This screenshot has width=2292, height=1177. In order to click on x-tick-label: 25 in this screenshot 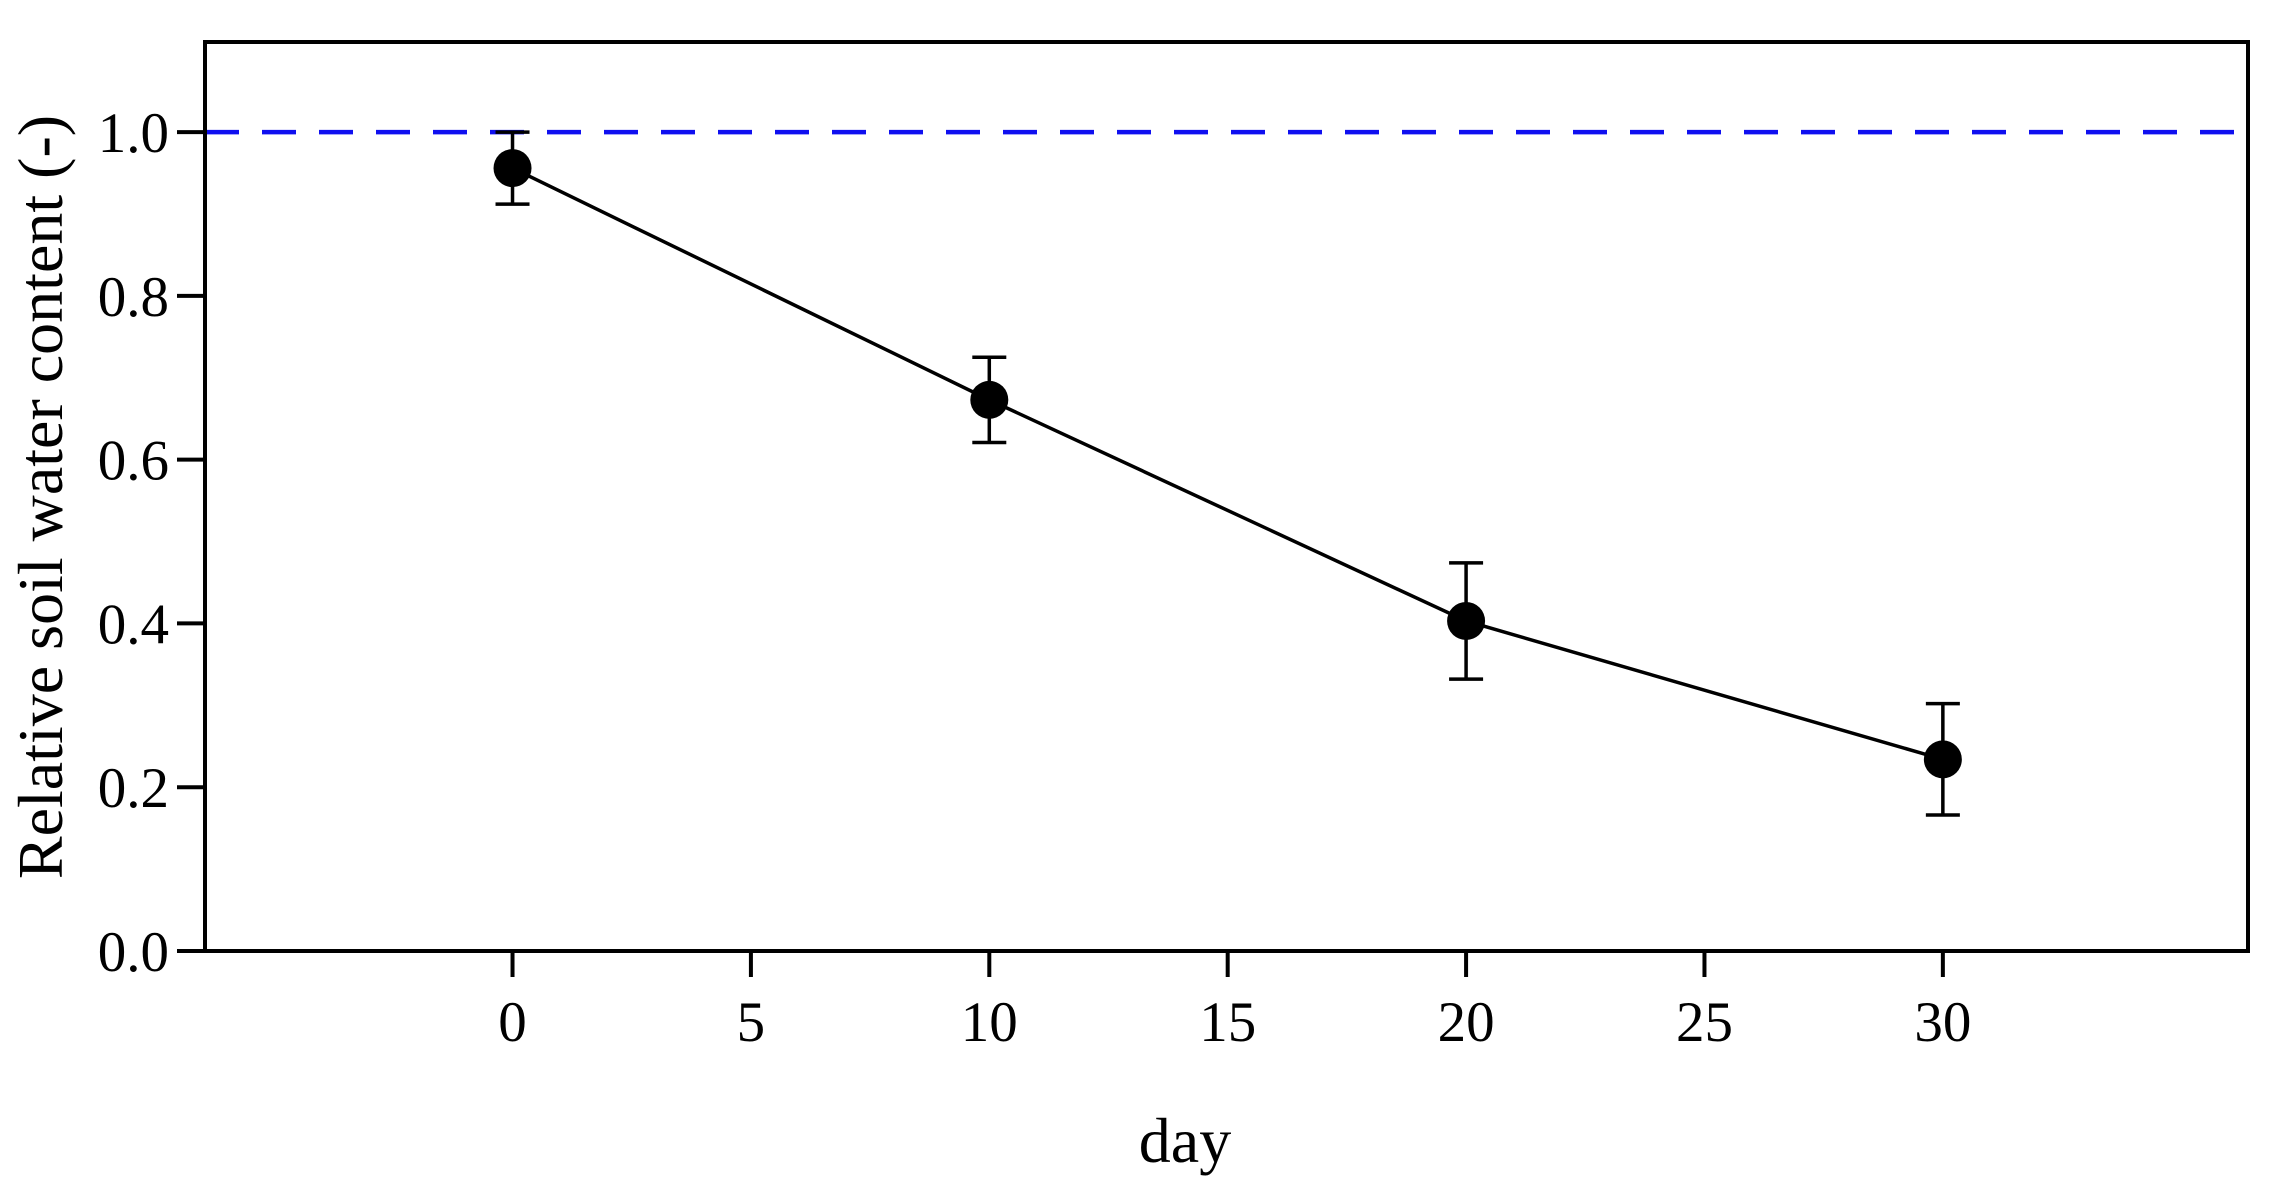, I will do `click(1704, 1022)`.